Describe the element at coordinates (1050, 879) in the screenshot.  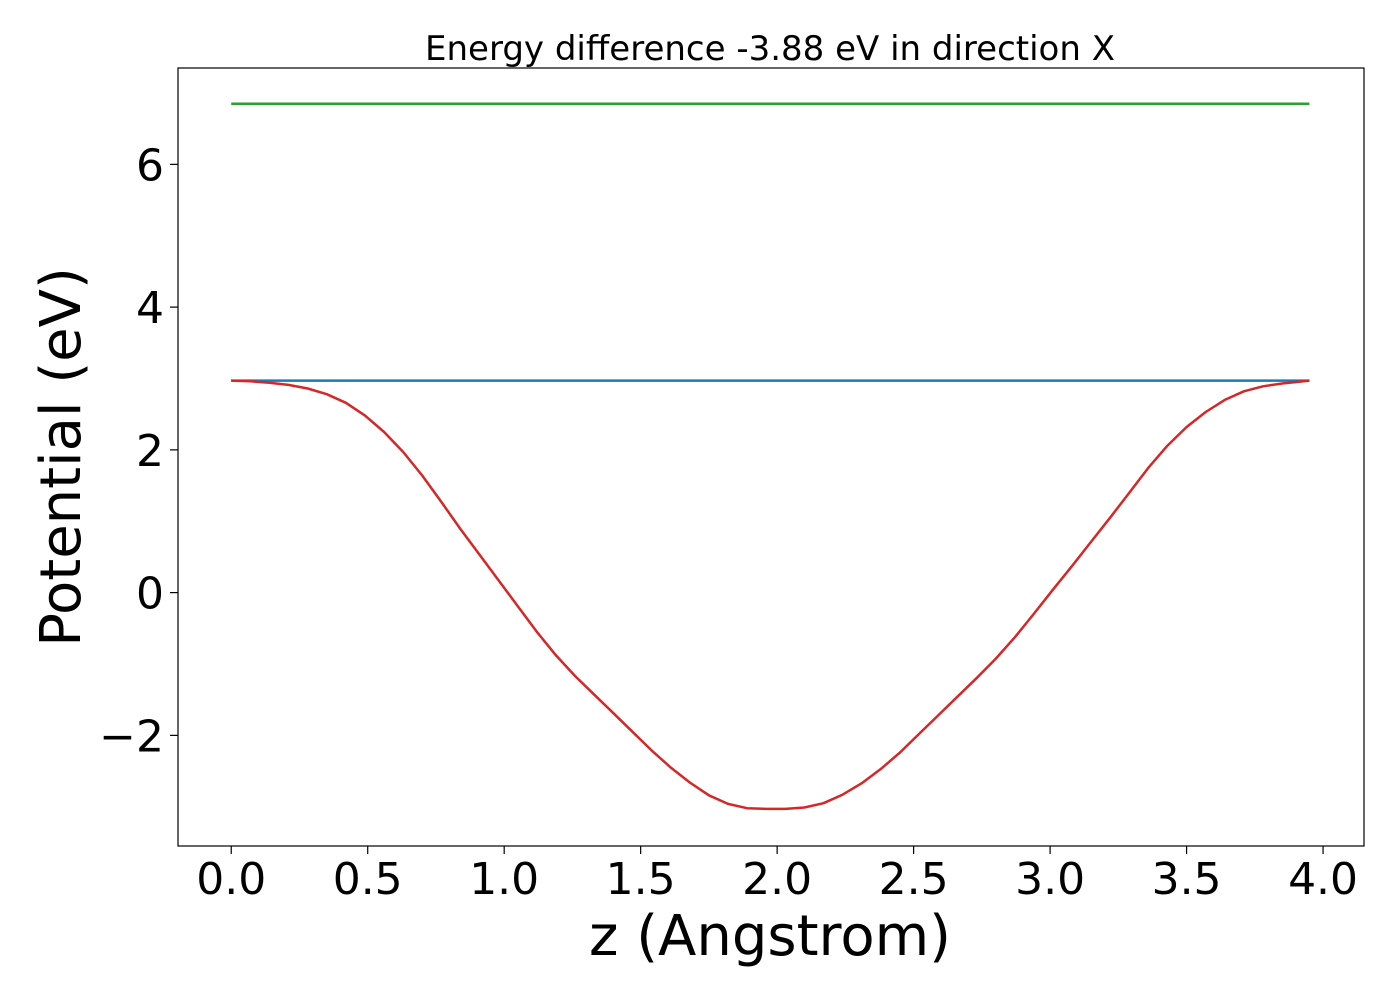
I see `x-tick-label: 3.0` at that location.